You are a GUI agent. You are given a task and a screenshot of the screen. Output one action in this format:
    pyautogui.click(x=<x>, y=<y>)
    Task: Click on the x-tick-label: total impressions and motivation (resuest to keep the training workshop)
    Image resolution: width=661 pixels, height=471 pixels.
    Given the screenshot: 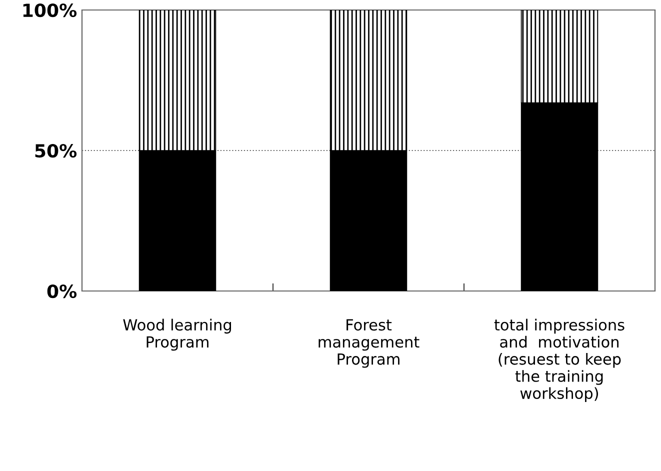 What is the action you would take?
    pyautogui.click(x=559, y=360)
    